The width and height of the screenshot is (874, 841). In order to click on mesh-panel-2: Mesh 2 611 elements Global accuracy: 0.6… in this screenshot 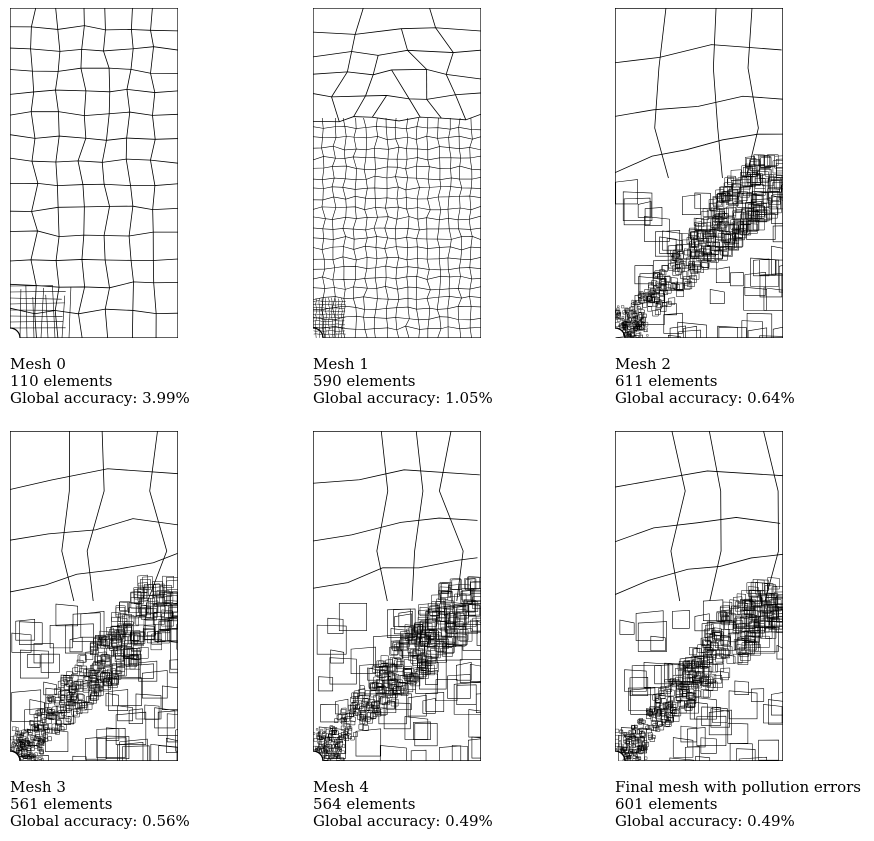, I will do `click(744, 213)`.